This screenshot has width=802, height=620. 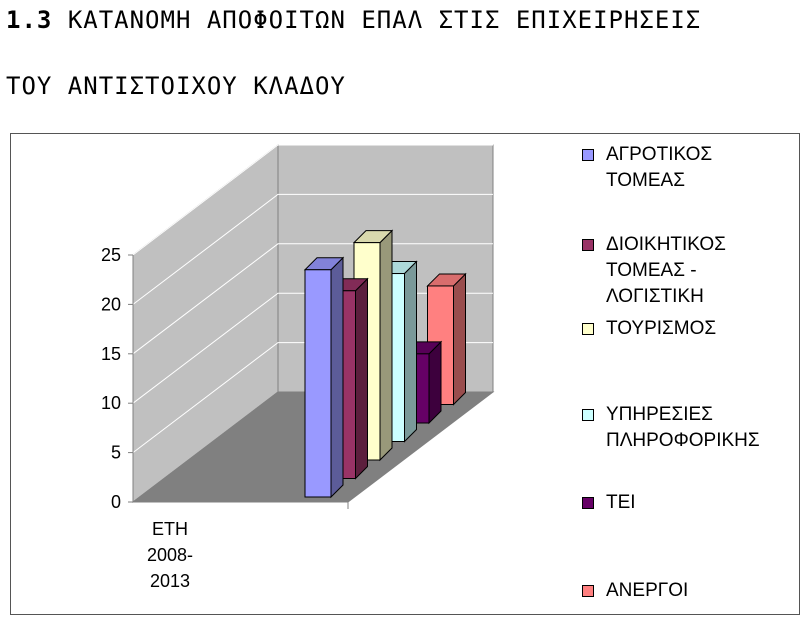 I want to click on section-number: 1.3, so click(x=29, y=20).